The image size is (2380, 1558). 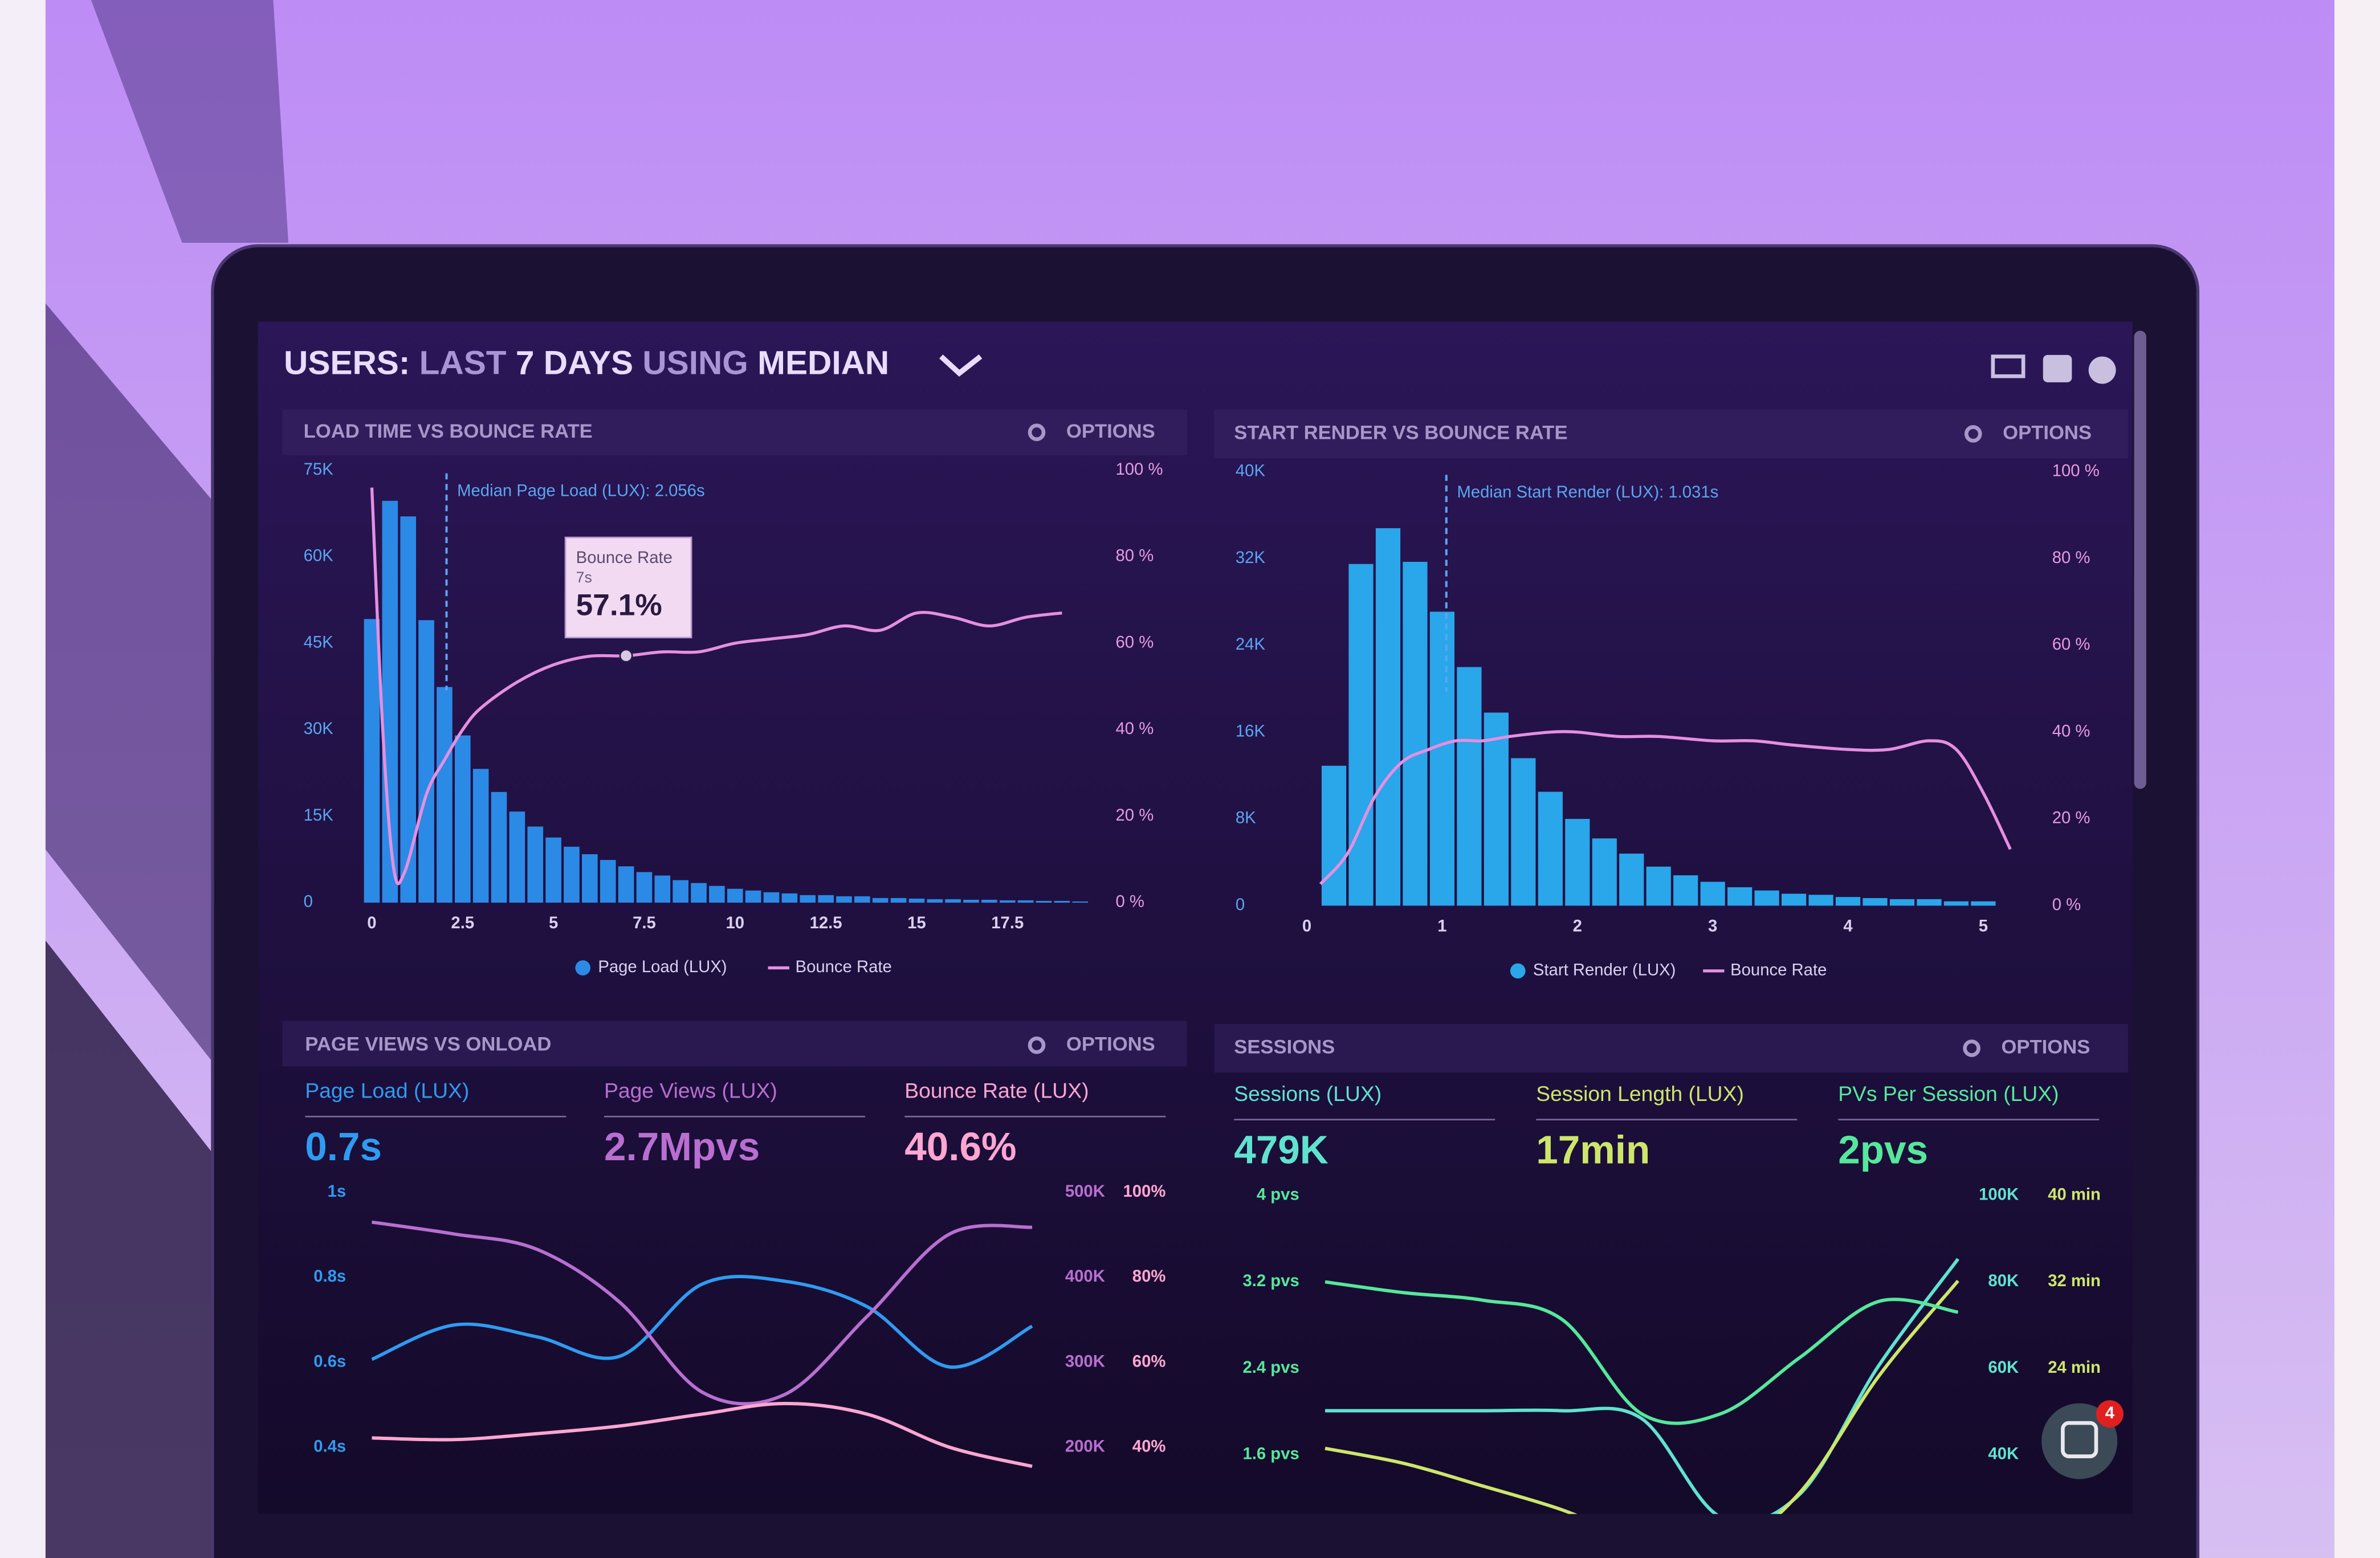 What do you see at coordinates (2079, 1441) in the screenshot?
I see `chat-button` at bounding box center [2079, 1441].